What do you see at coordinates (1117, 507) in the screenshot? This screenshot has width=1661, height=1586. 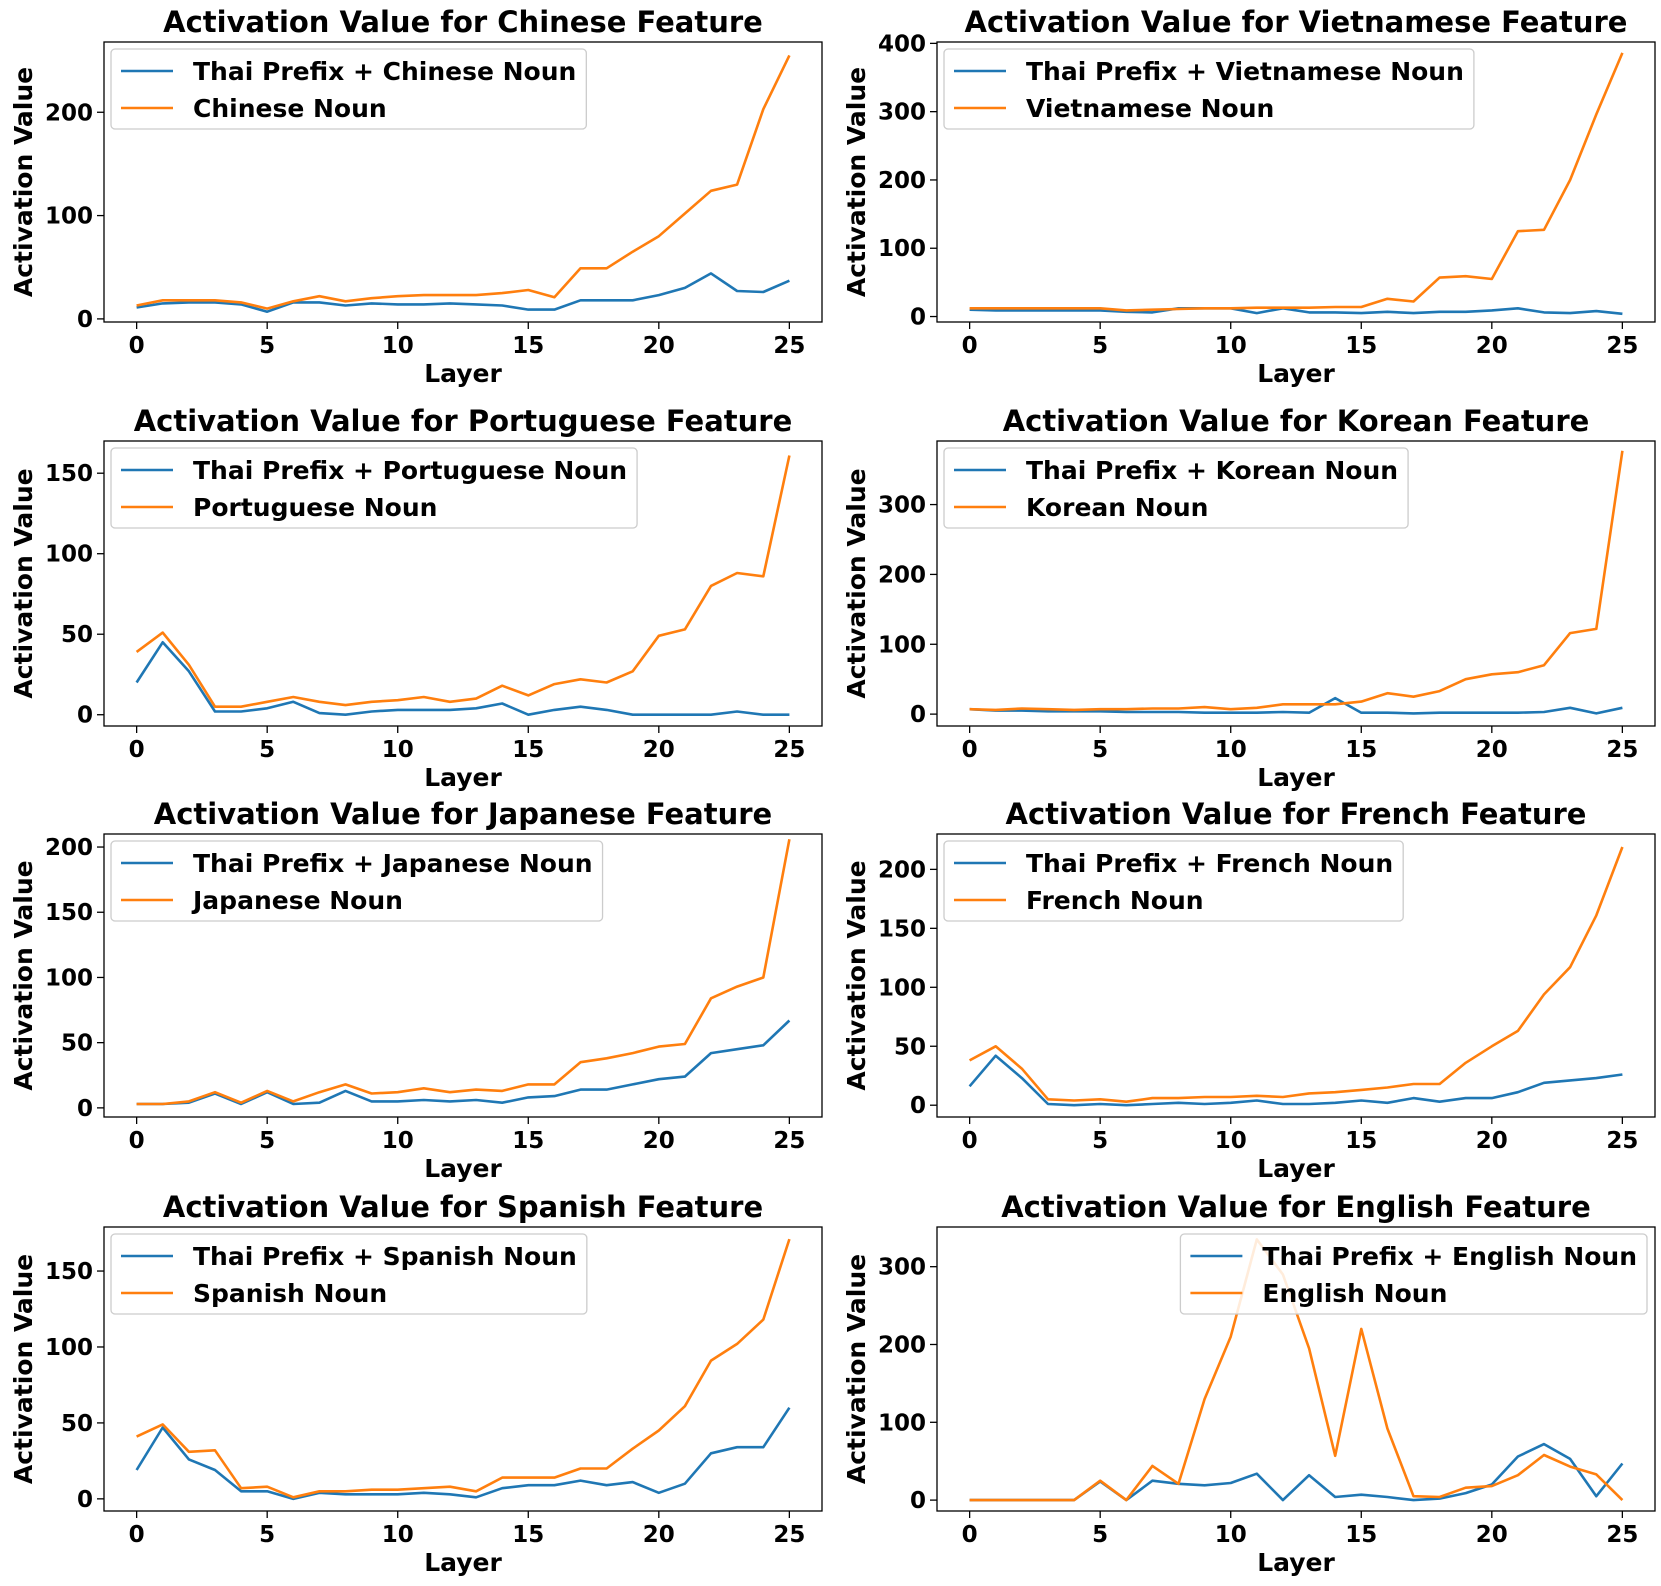 I see `legend-label: Korean Noun` at bounding box center [1117, 507].